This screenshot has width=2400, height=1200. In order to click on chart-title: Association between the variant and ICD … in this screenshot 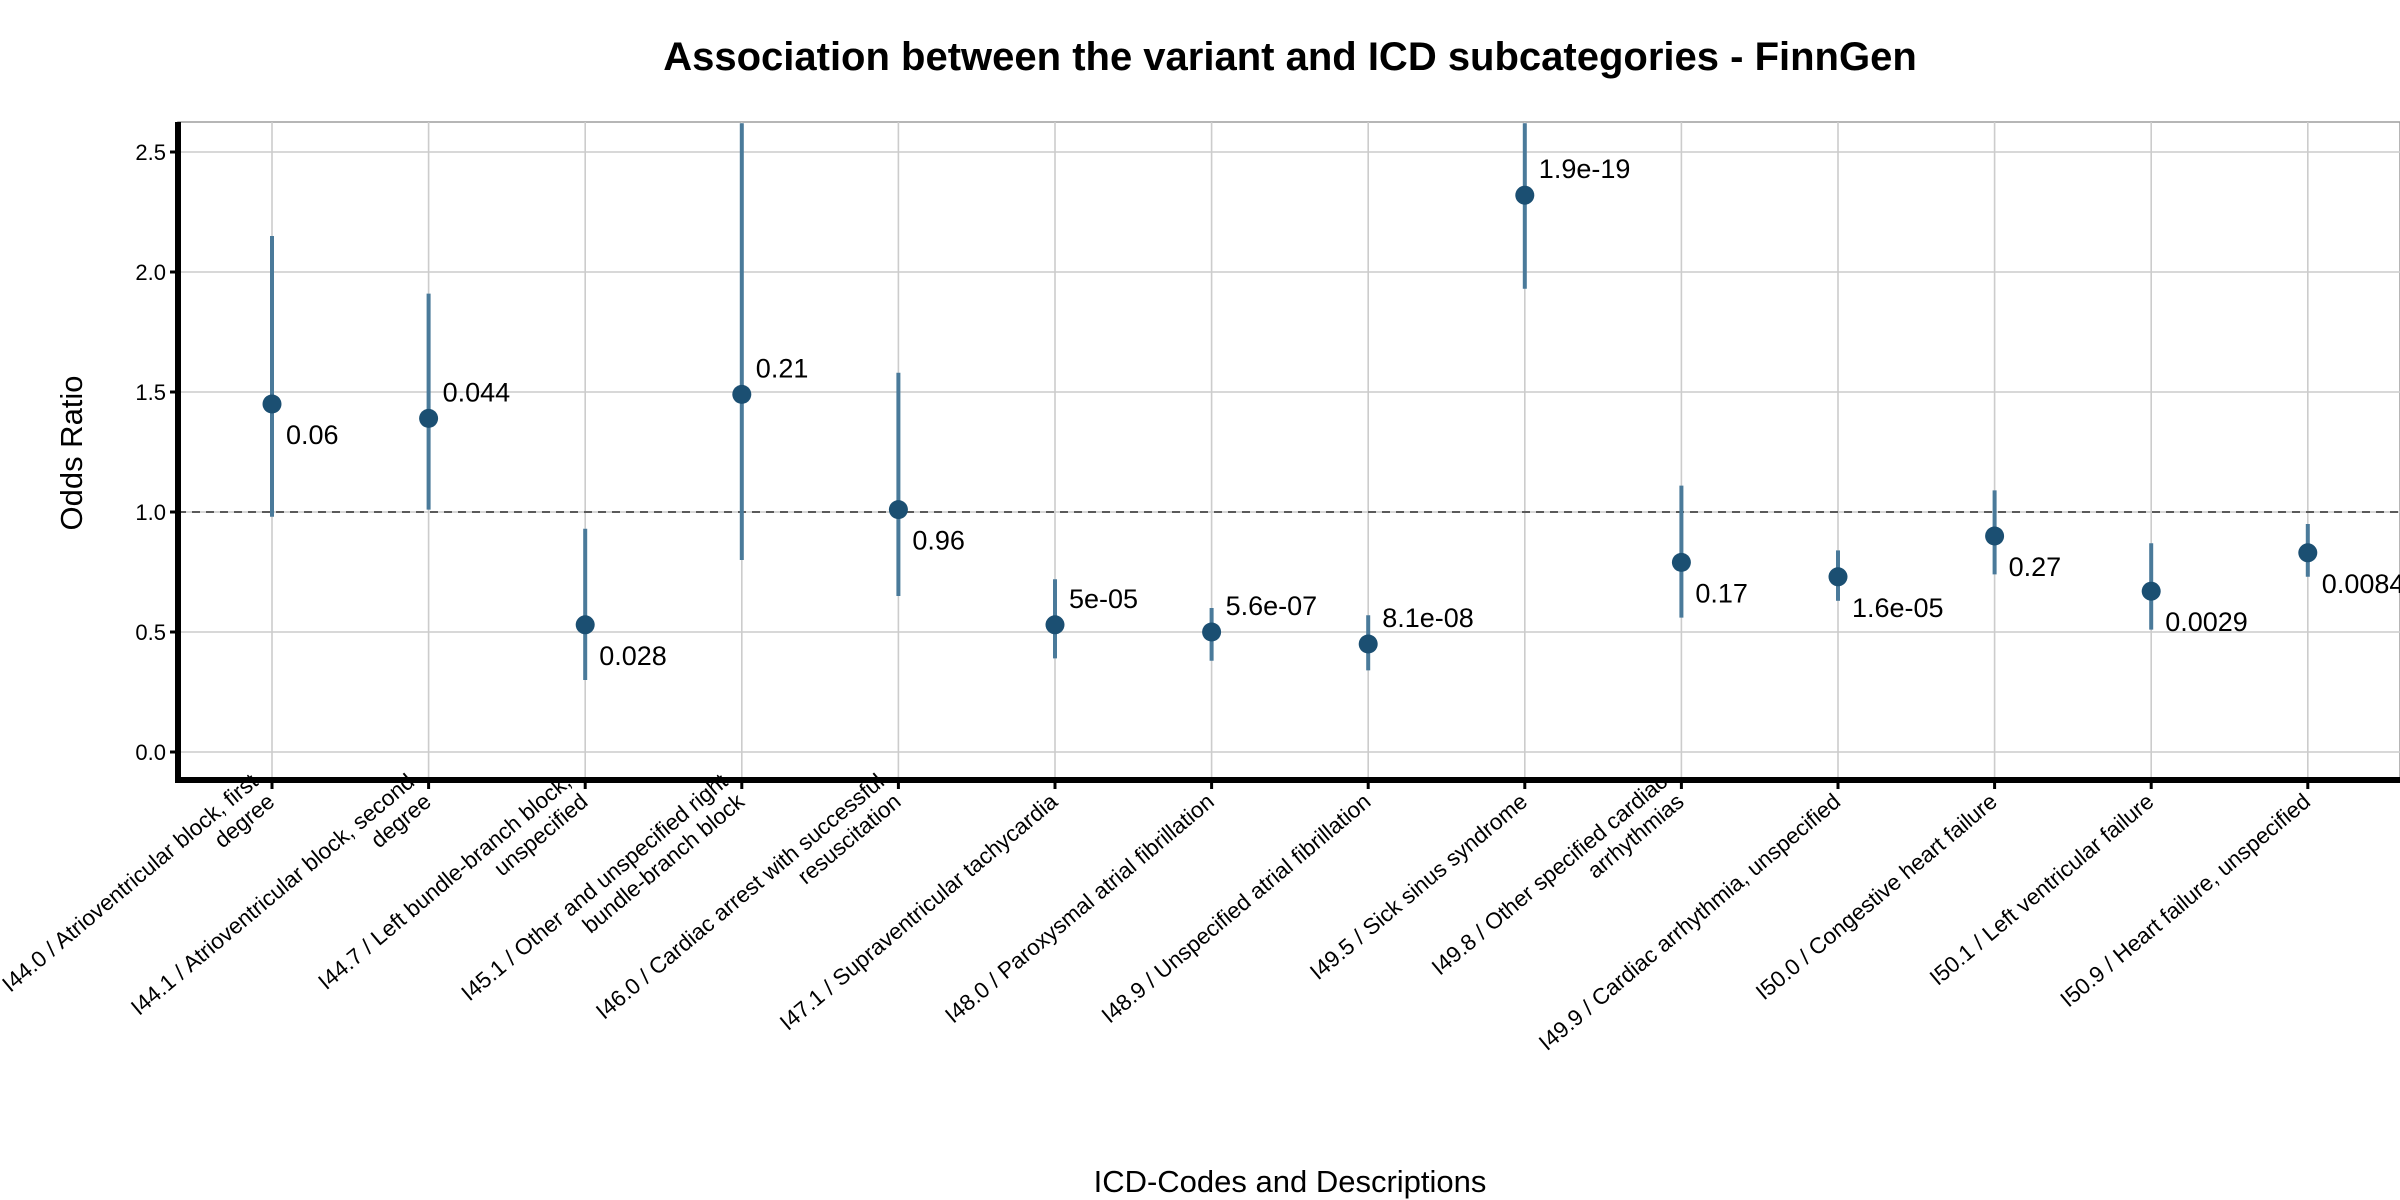, I will do `click(1290, 57)`.